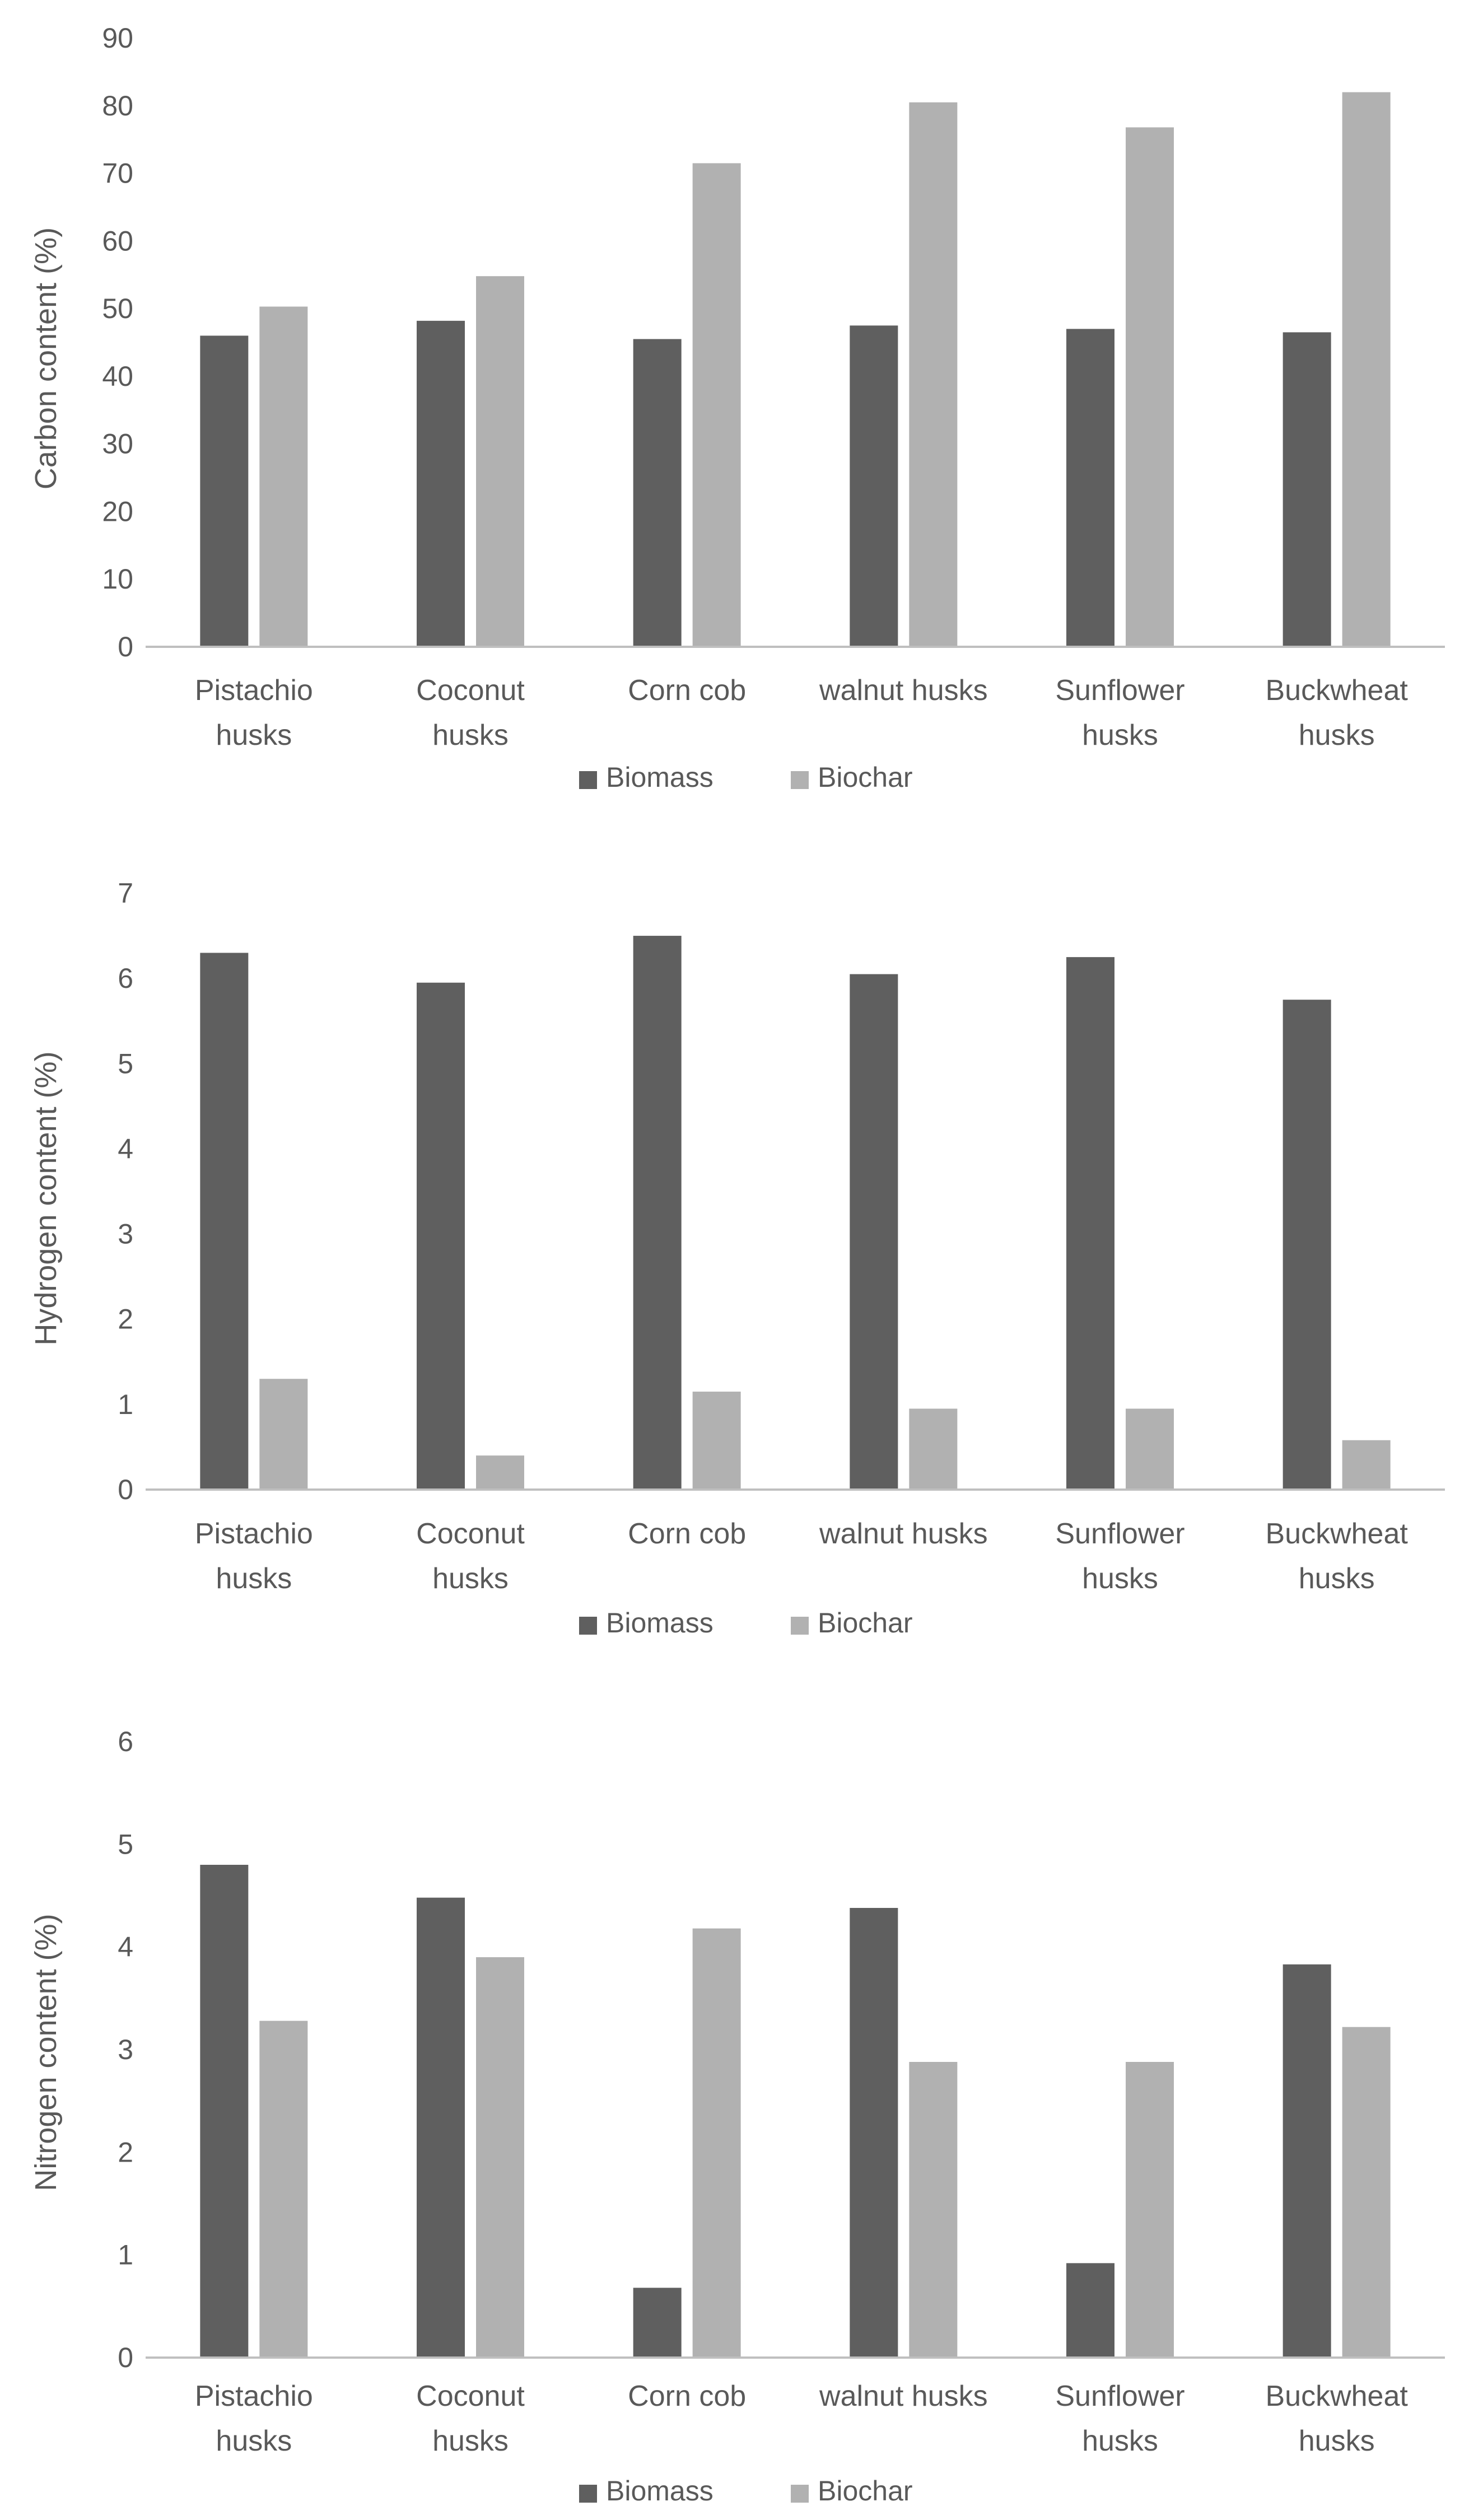  What do you see at coordinates (659, 777) in the screenshot?
I see `chart1-legend-label-biomass: Biomass` at bounding box center [659, 777].